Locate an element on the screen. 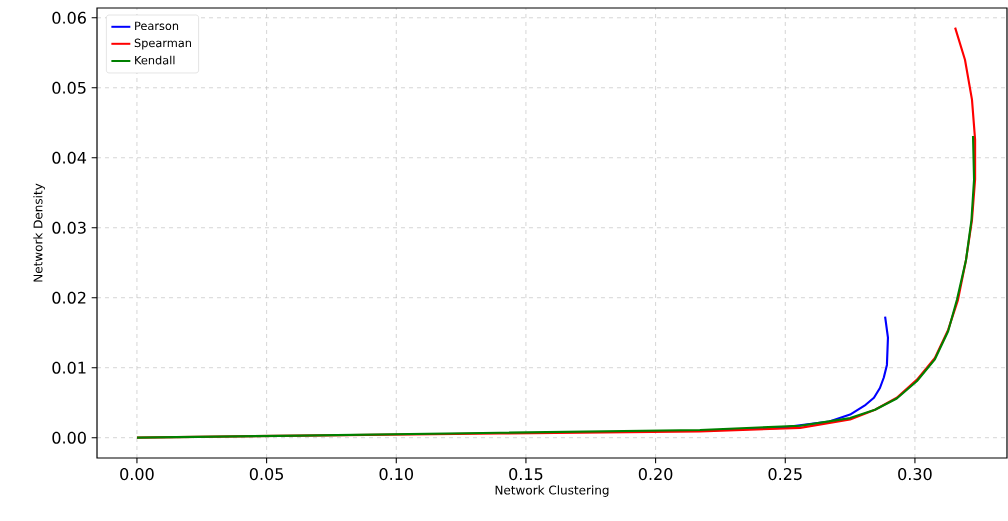 This screenshot has height=521, width=1008. x-axis-title: Network Clustering is located at coordinates (552, 491).